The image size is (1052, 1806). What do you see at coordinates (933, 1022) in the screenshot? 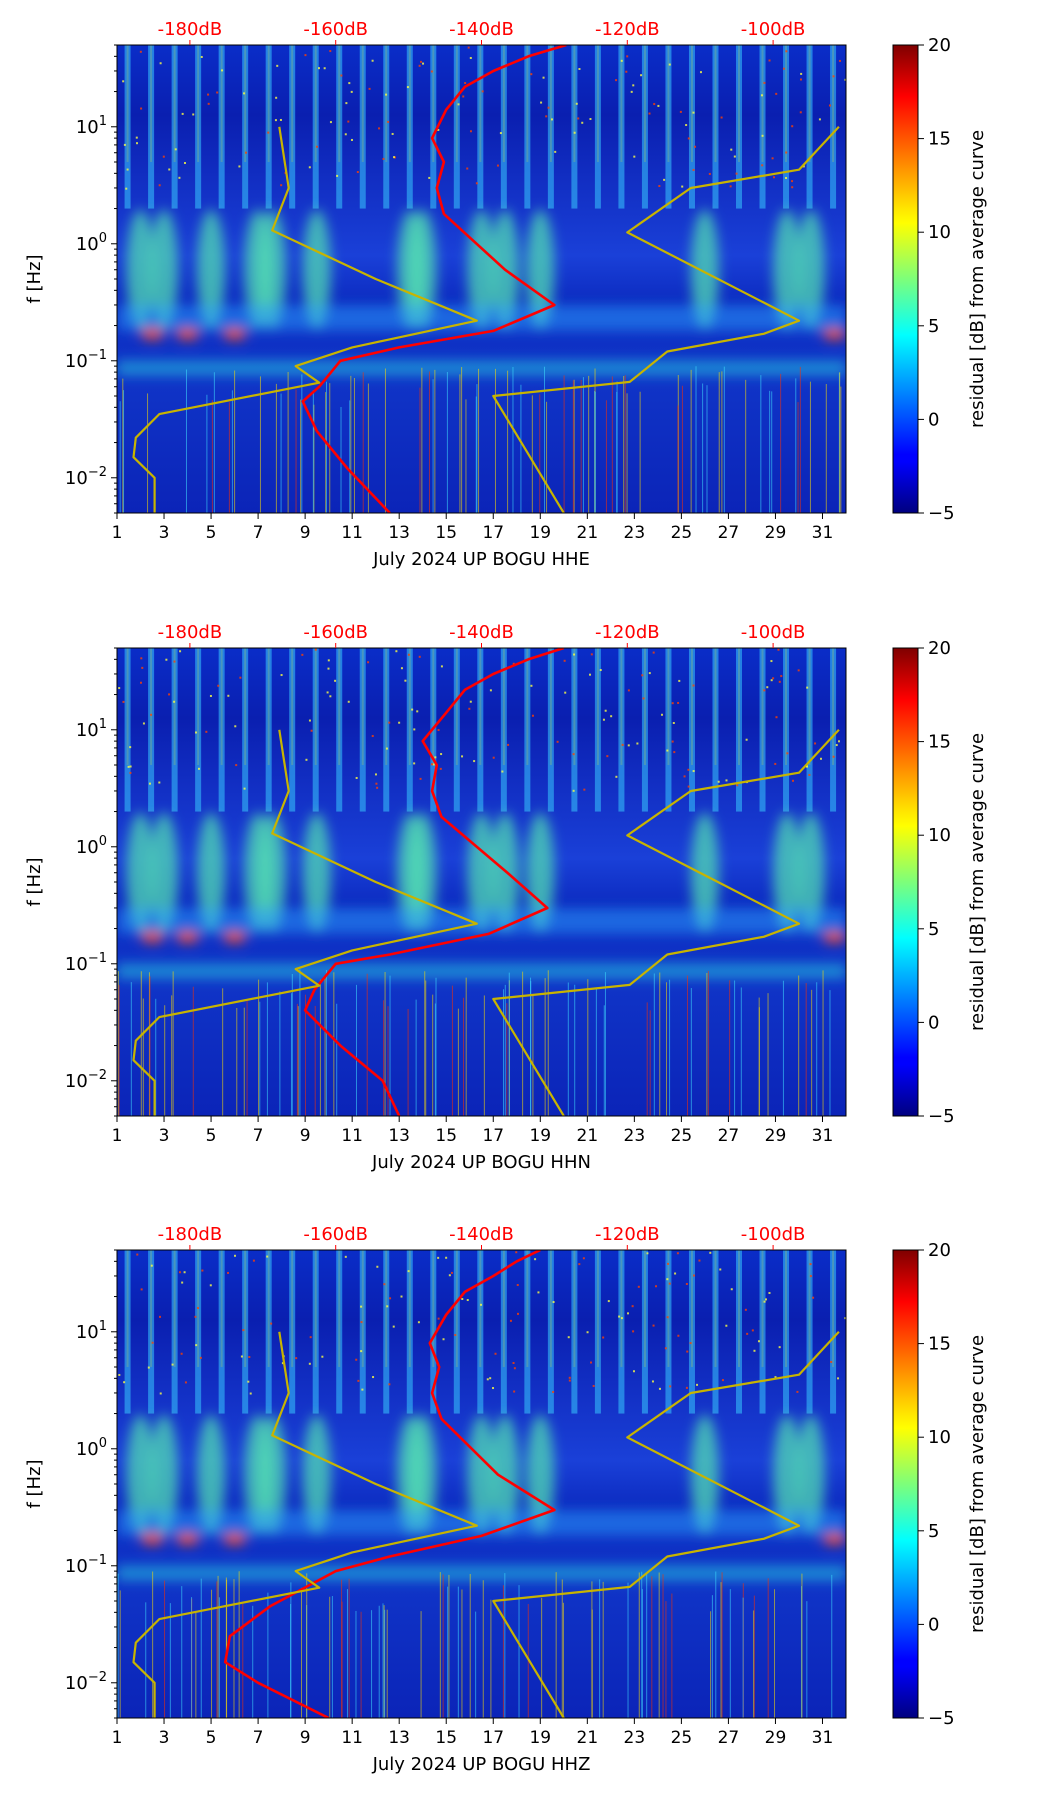
I see `colorbar-tick-label: 0` at bounding box center [933, 1022].